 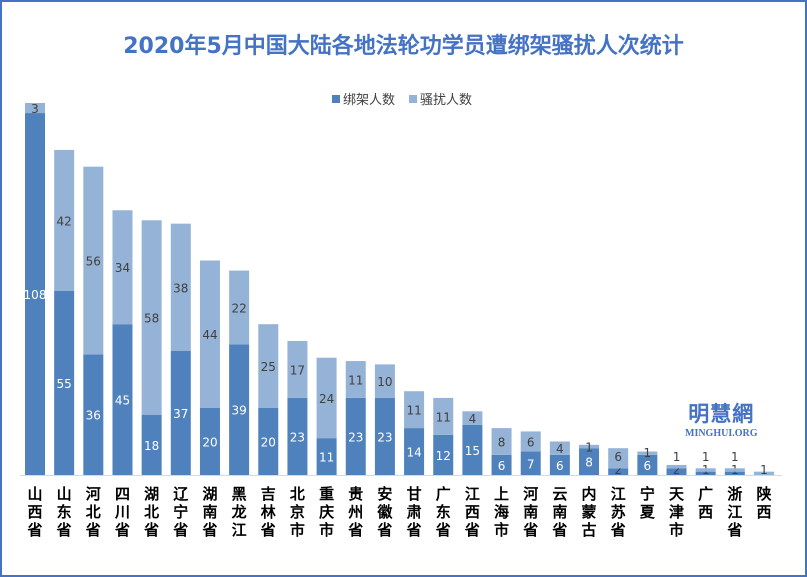 I want to click on category-label: 辽, so click(x=180, y=494).